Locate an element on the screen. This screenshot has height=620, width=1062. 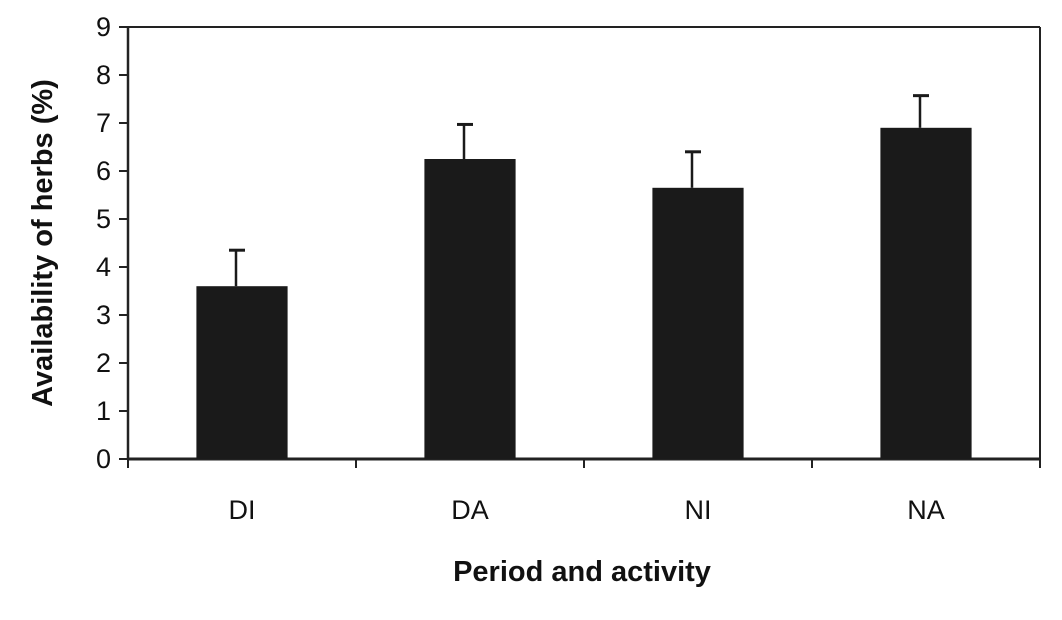
x-tick-label-na: NA is located at coordinates (926, 510).